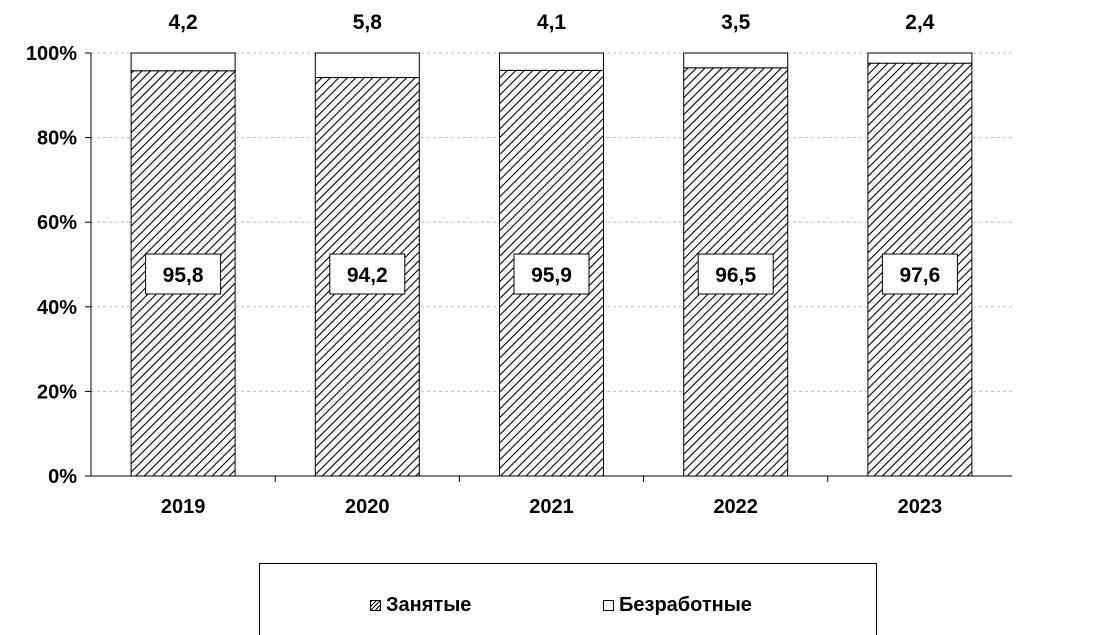 The height and width of the screenshot is (635, 1102). I want to click on y-tick-label: 60%, so click(57, 223).